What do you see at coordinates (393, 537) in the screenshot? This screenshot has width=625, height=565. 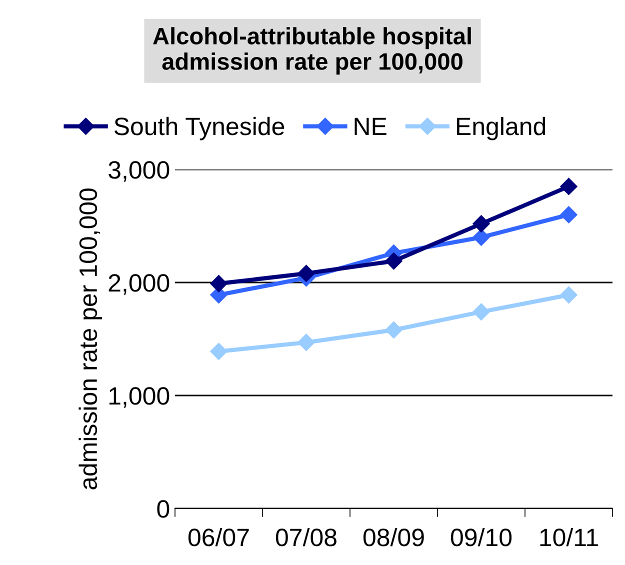 I see `x-tick-label: 08/09` at bounding box center [393, 537].